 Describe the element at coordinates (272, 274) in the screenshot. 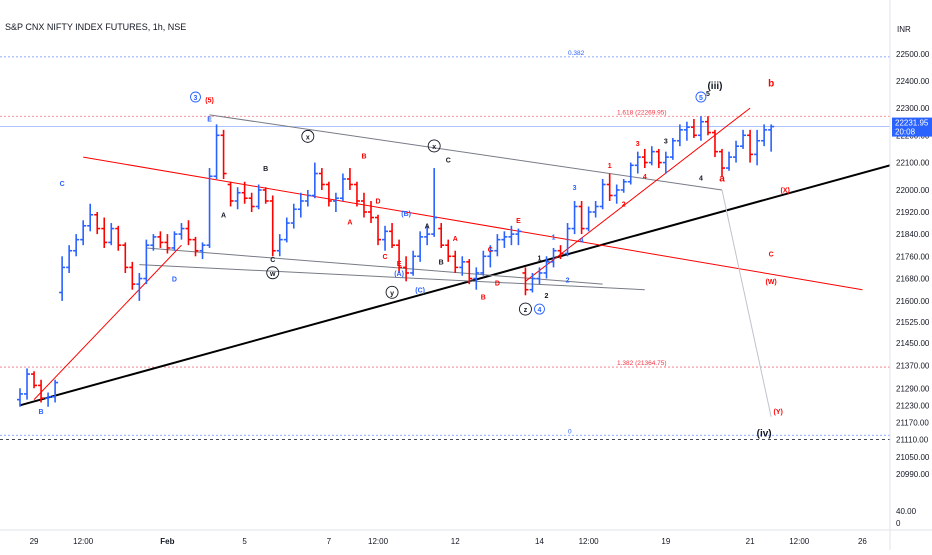

I see `wave-label: w` at that location.